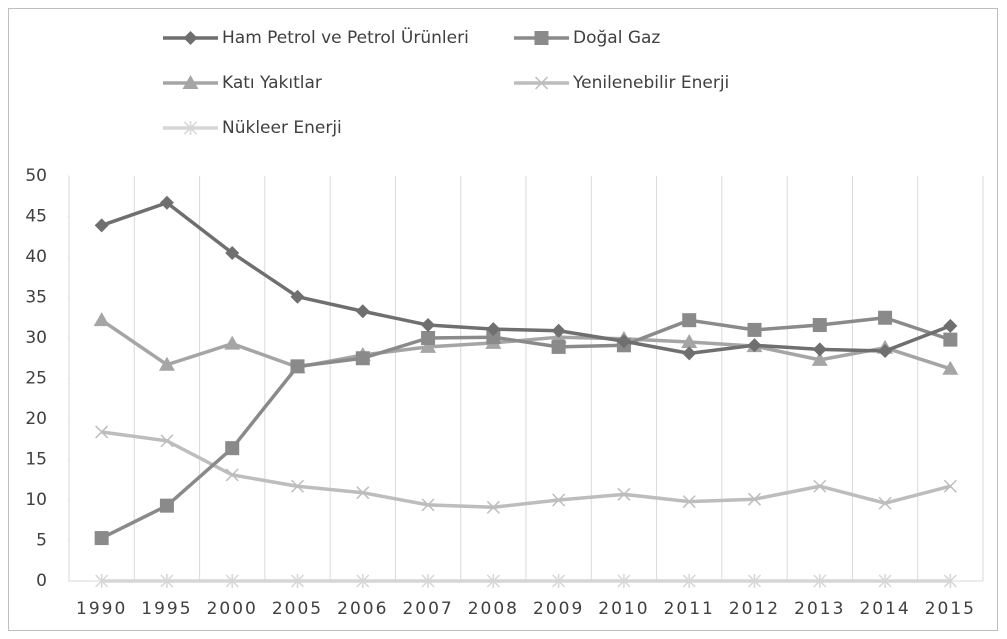  I want to click on x-tick-label: 1990, so click(101, 609).